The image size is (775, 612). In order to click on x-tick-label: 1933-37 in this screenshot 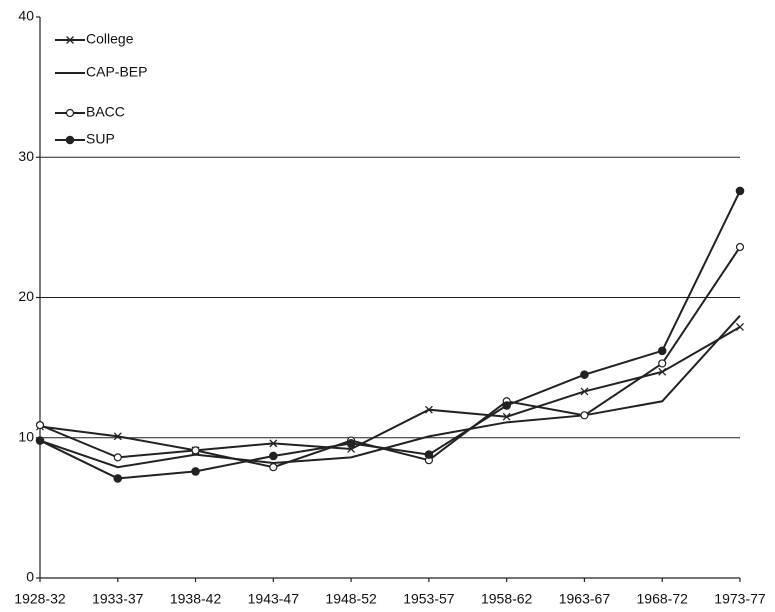, I will do `click(118, 599)`.